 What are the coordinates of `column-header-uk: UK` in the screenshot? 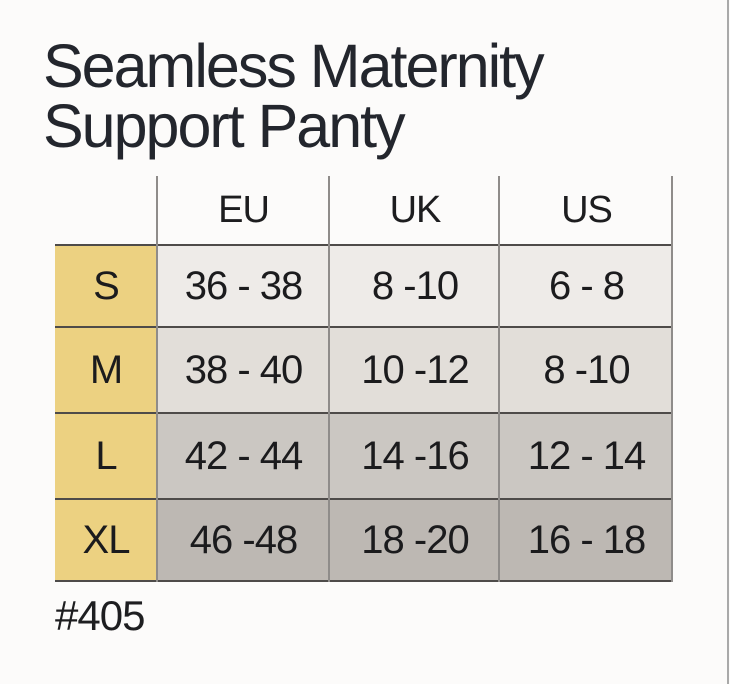 It's located at (415, 209).